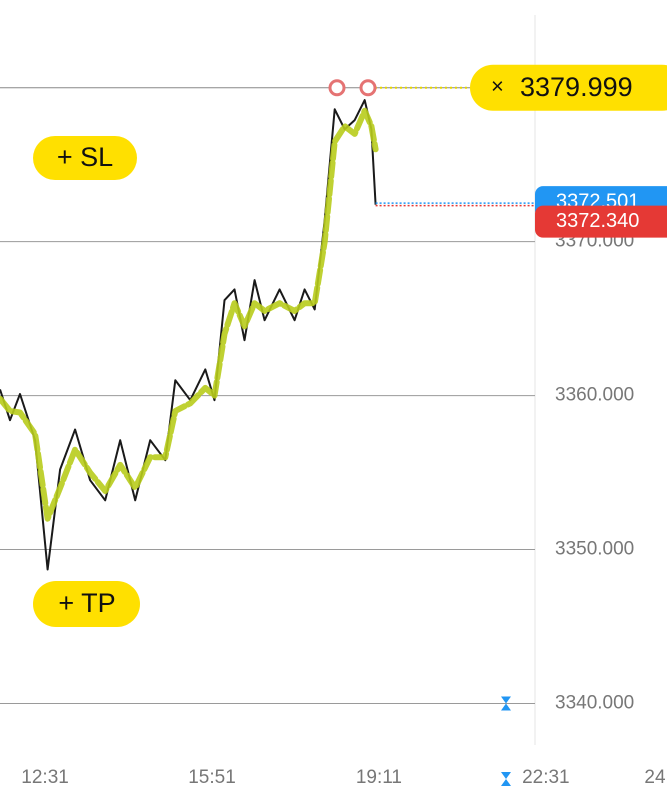 Image resolution: width=667 pixels, height=800 pixels. Describe the element at coordinates (497, 86) in the screenshot. I see `order-cancel-icon: ×` at that location.